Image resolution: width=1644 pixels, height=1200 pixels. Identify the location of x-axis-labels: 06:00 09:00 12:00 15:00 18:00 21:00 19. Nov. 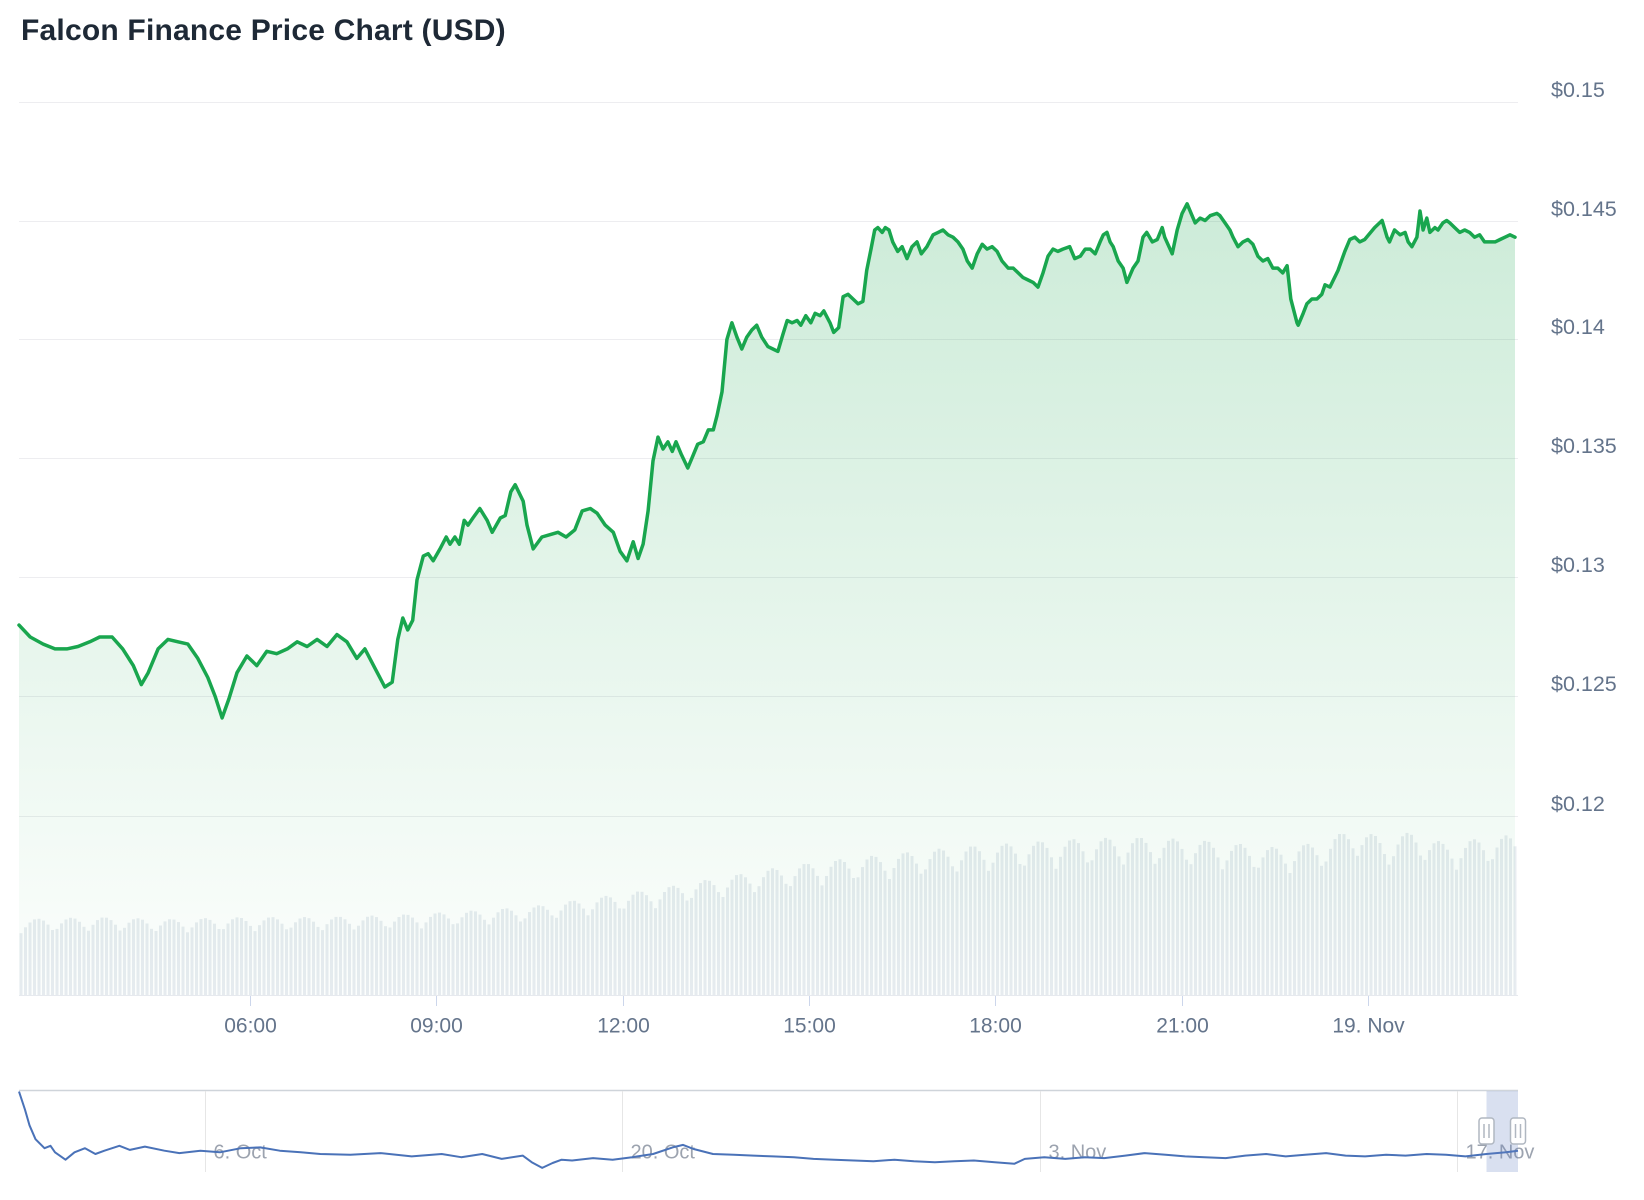
(768, 1016).